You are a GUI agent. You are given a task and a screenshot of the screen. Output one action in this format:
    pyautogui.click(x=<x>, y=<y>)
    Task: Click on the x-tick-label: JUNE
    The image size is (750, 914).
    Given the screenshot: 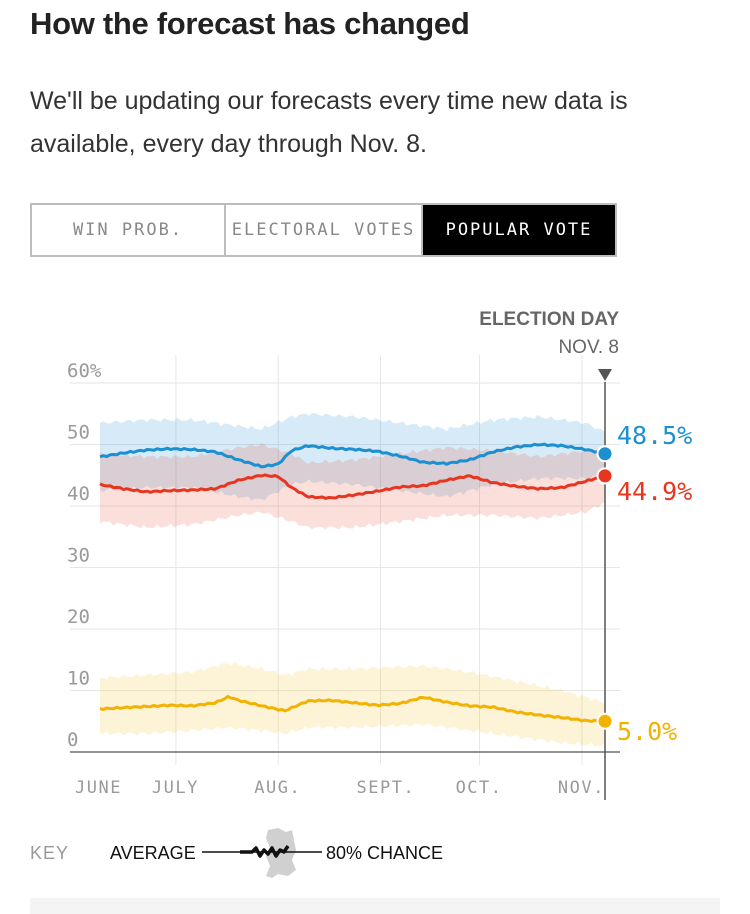 What is the action you would take?
    pyautogui.click(x=98, y=788)
    